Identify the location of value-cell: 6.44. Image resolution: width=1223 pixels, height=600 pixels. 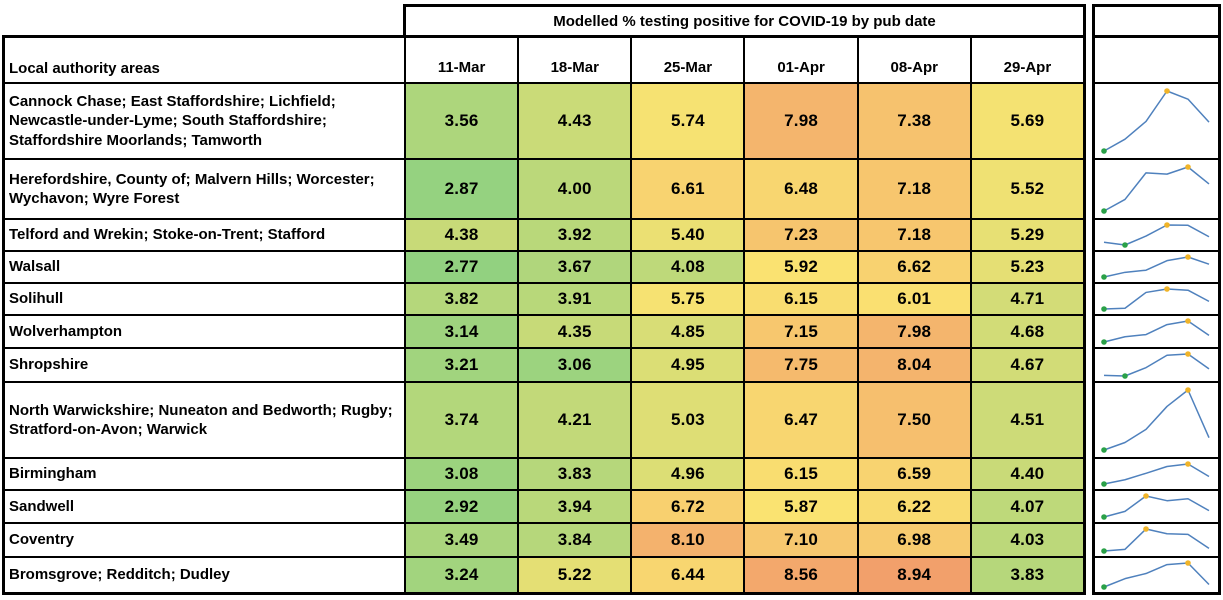
(688, 575).